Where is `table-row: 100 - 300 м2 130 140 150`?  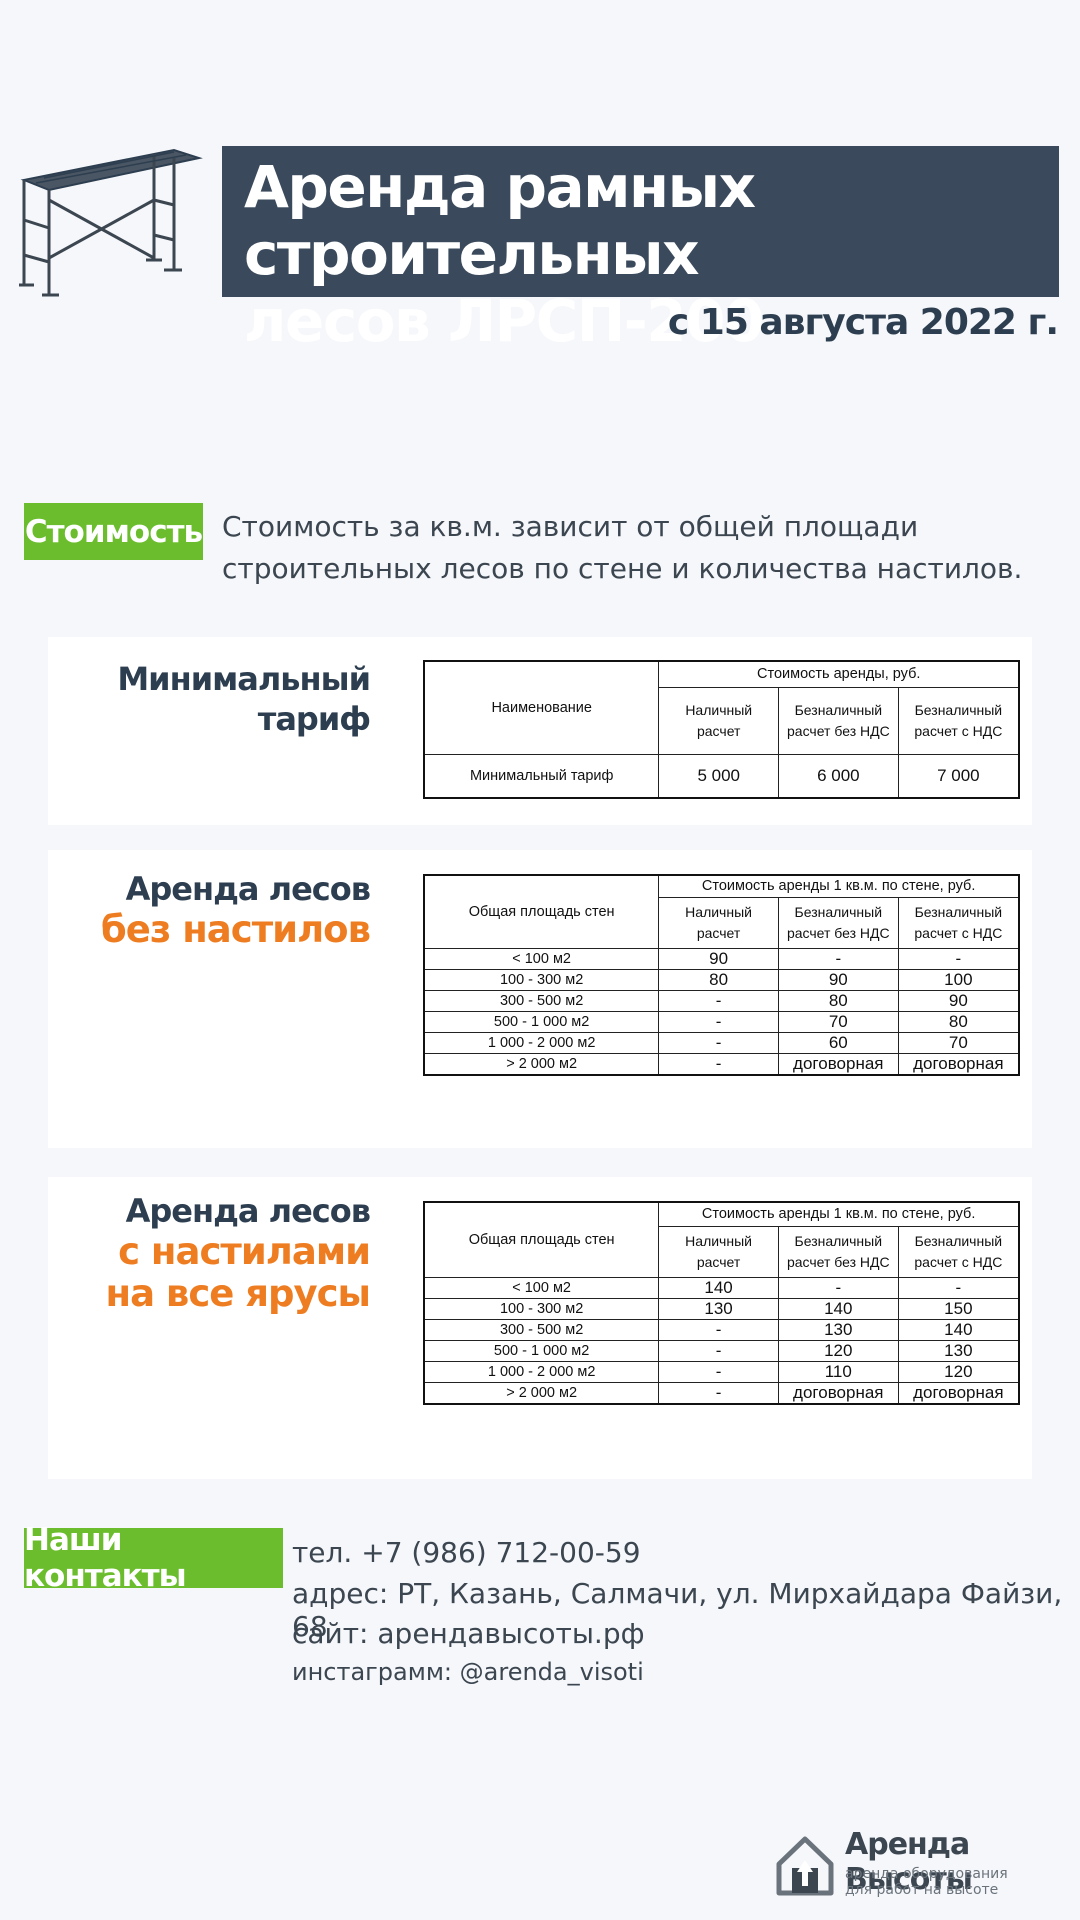 table-row: 100 - 300 м2 130 140 150 is located at coordinates (721, 1308).